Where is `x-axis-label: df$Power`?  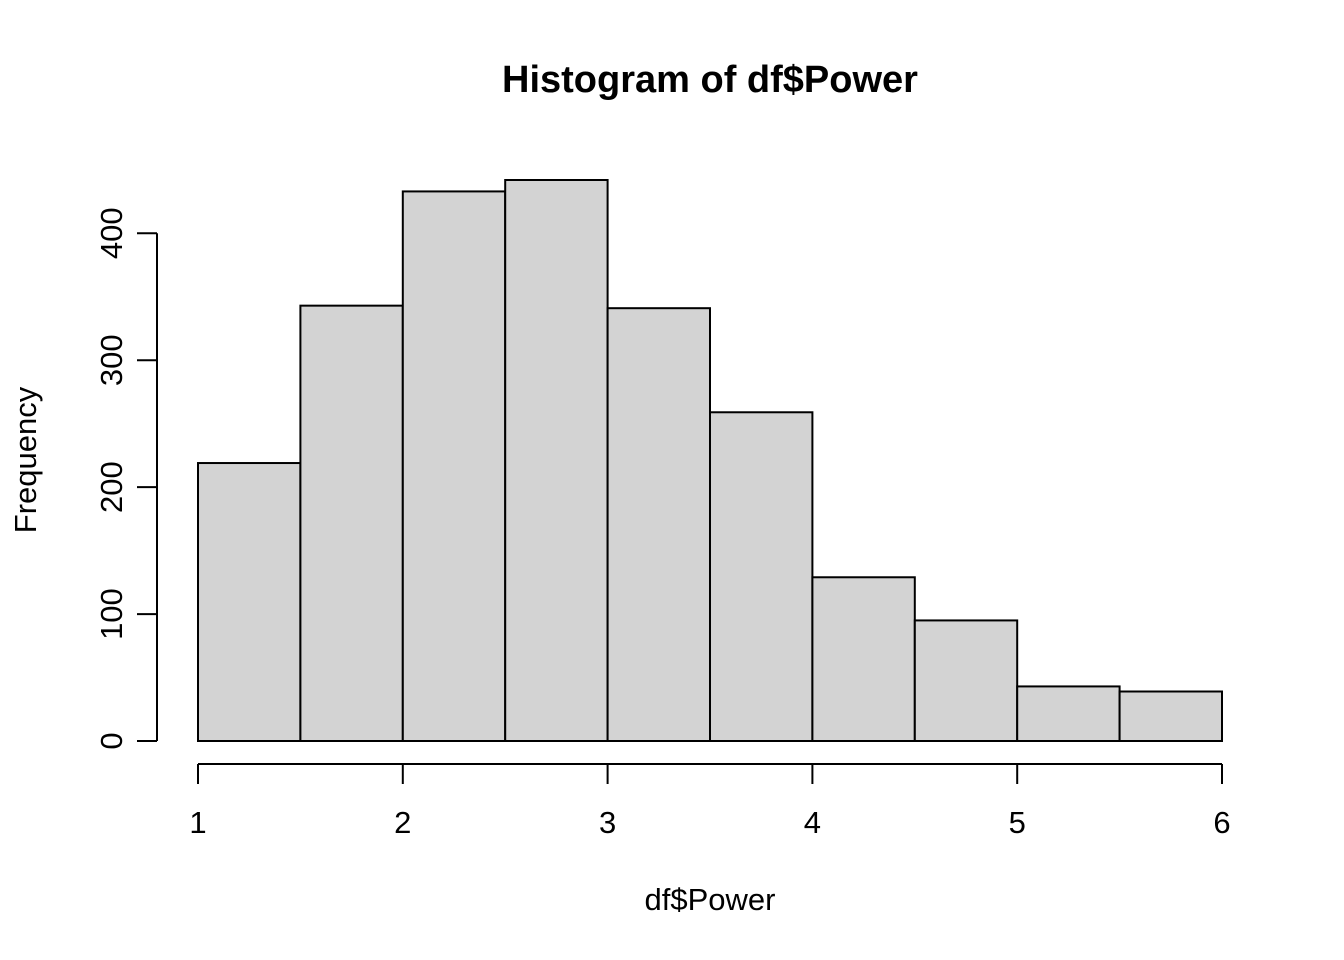
x-axis-label: df$Power is located at coordinates (710, 899).